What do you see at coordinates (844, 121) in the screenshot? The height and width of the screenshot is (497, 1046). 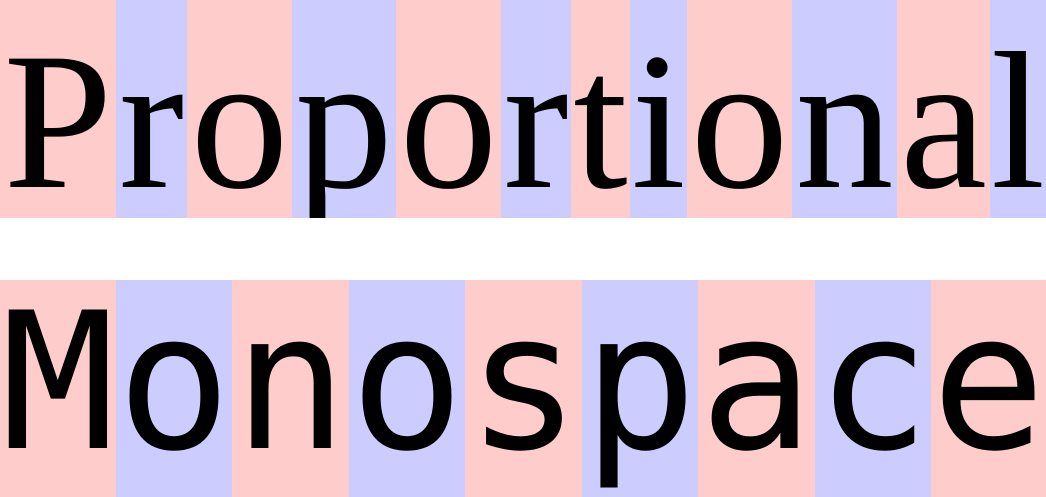 I see `proportional-letter: n` at bounding box center [844, 121].